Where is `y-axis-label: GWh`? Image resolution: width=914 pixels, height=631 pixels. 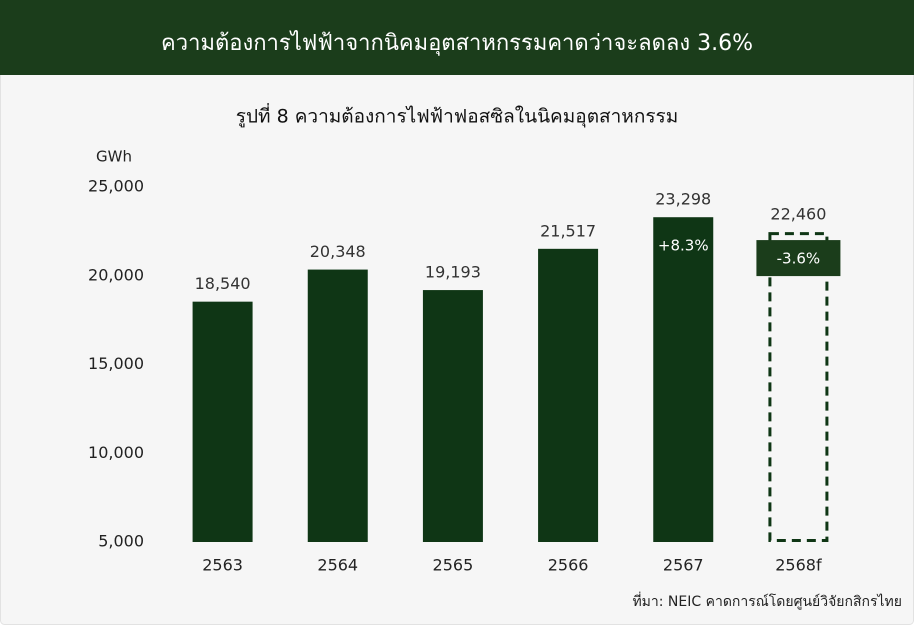 y-axis-label: GWh is located at coordinates (114, 157).